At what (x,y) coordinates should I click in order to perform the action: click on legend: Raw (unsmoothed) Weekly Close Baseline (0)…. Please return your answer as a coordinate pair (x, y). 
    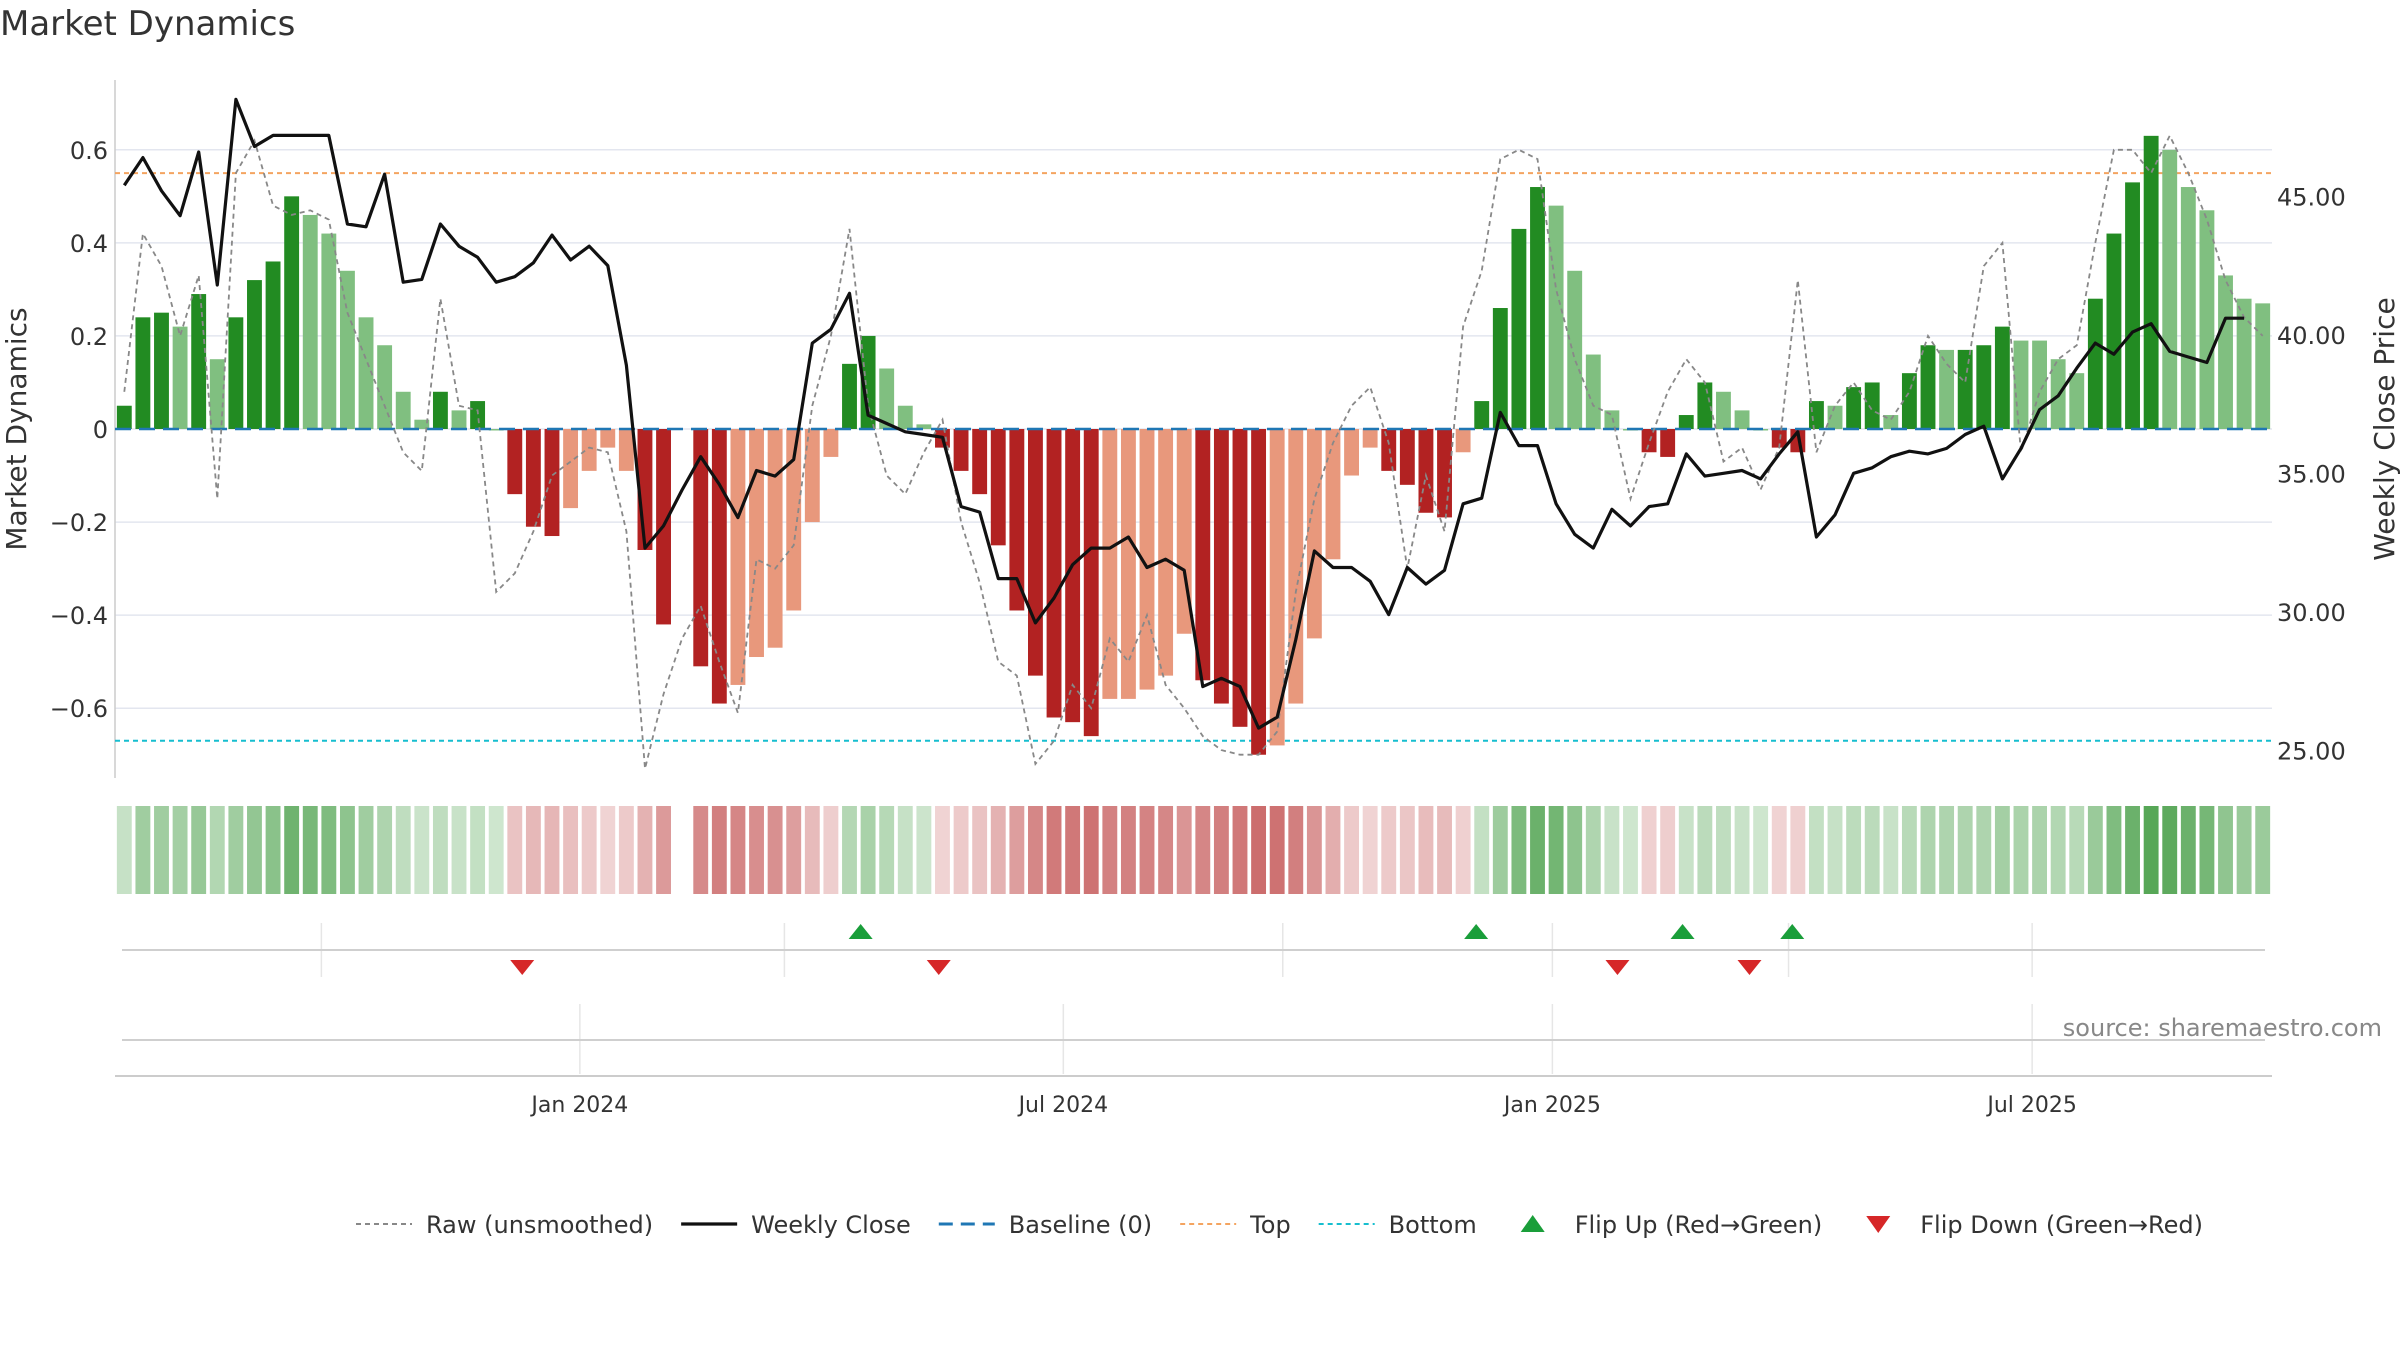
    Looking at the image, I should click on (1279, 1225).